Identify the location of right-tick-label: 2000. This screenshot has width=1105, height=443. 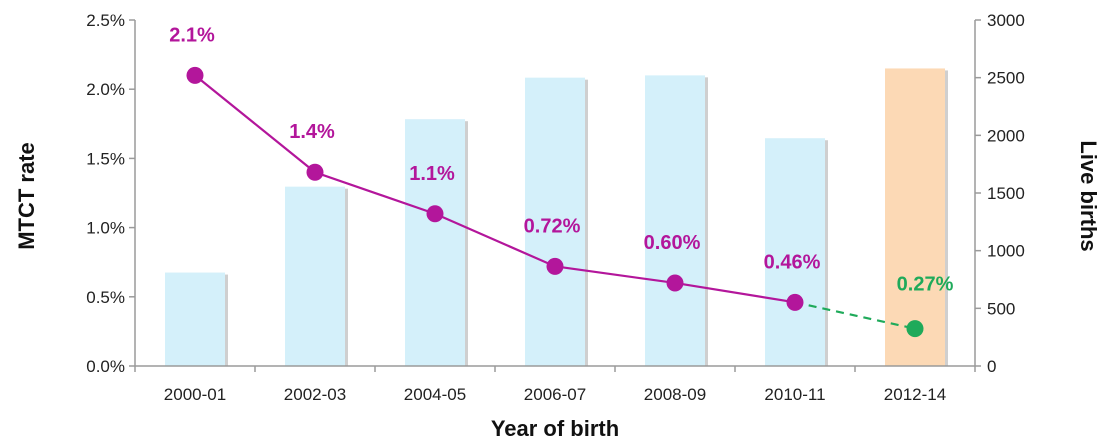
(1006, 135).